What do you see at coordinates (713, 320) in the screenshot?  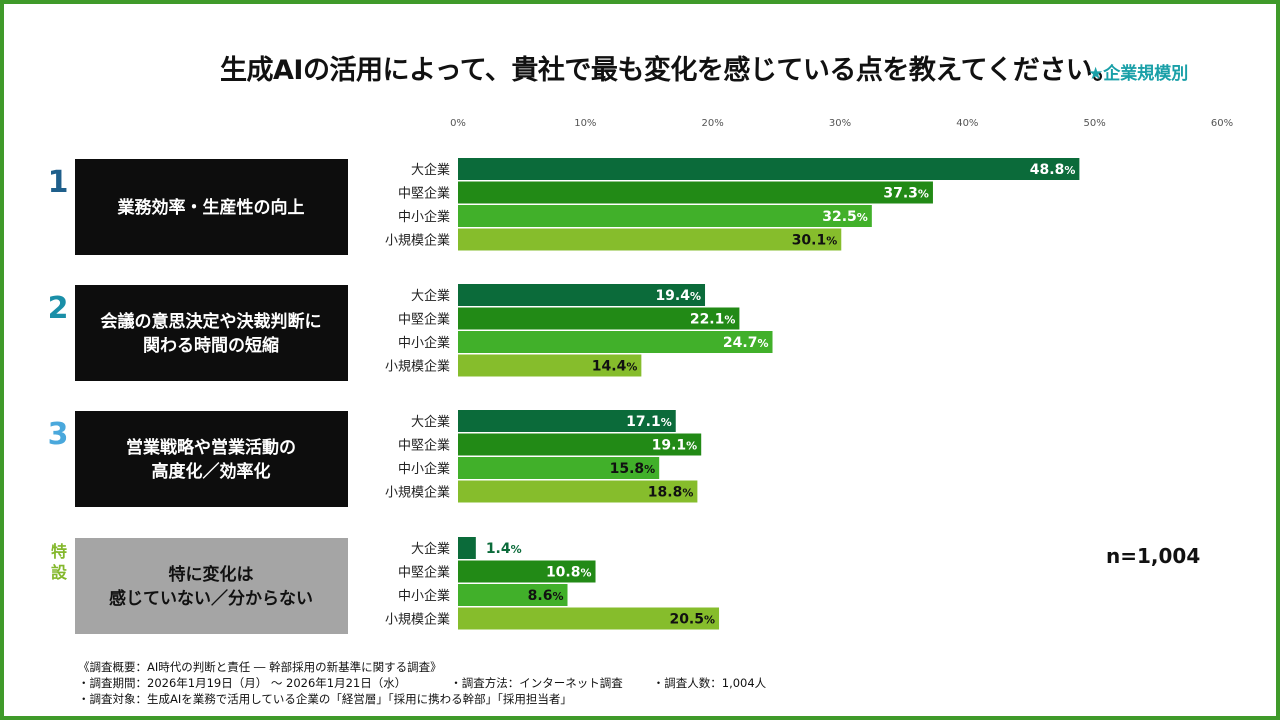 I see `data-label: 22.1%` at bounding box center [713, 320].